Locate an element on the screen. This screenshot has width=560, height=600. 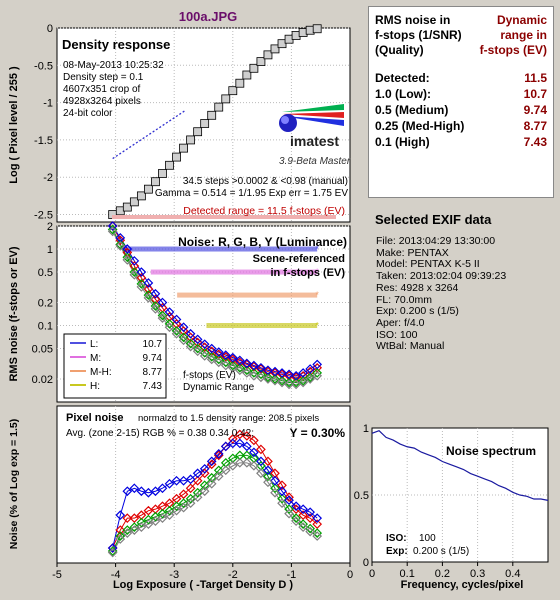
dr-row-high: 0.1 (High) 7.43 is located at coordinates (461, 143).